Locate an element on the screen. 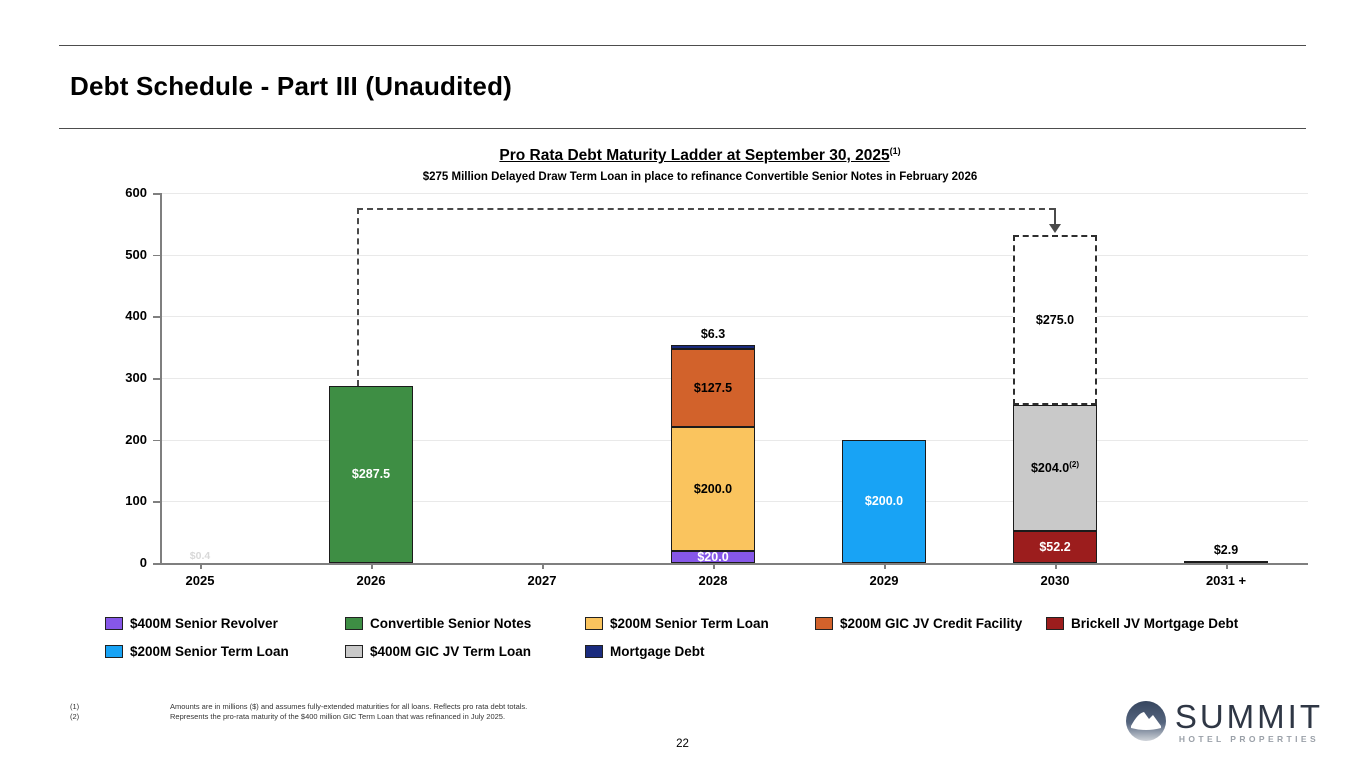 Image resolution: width=1365 pixels, height=768 pixels. bar-segment: $52.2 is located at coordinates (1055, 546).